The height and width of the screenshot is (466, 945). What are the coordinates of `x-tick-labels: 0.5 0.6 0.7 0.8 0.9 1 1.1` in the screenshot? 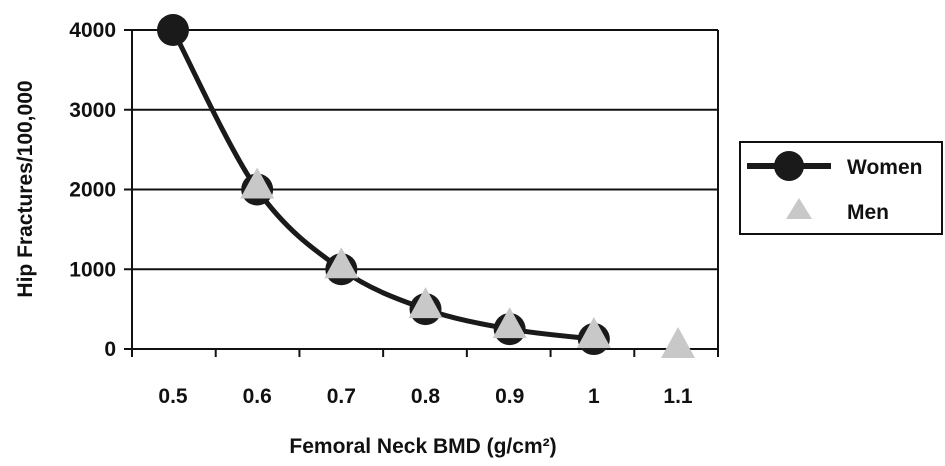 It's located at (425, 396).